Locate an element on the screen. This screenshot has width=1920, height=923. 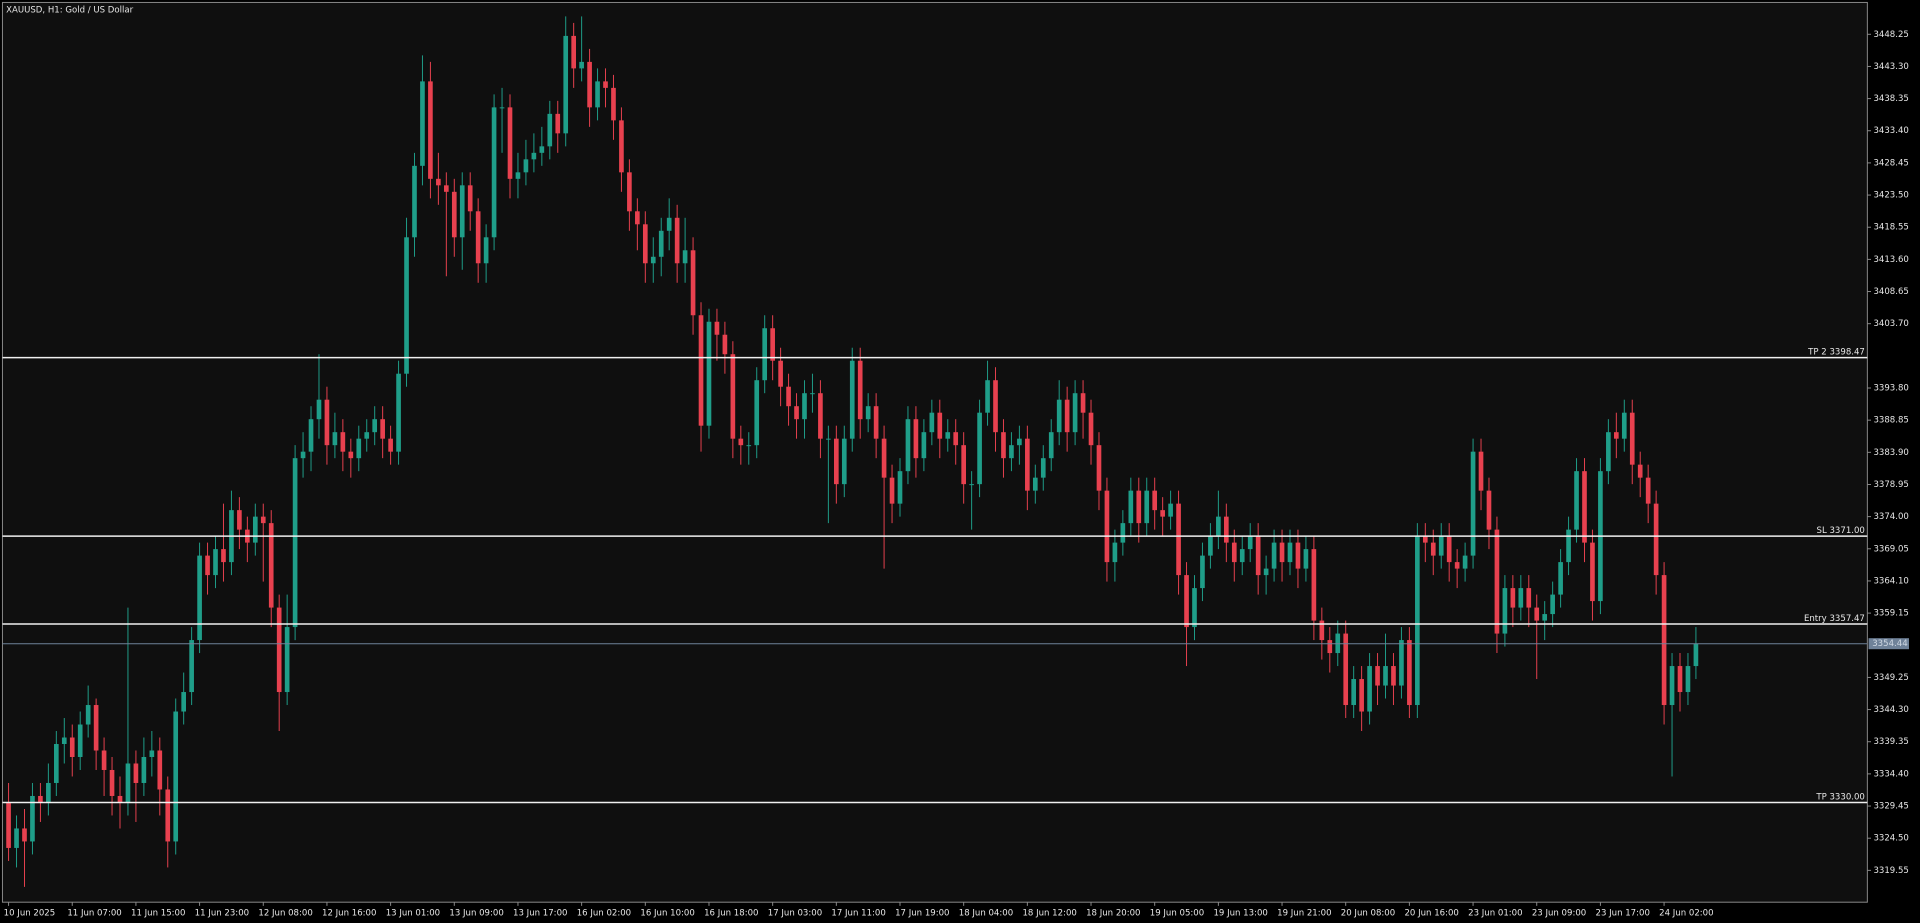
x-tick-label: 18 Jun 12:00 is located at coordinates (1049, 914).